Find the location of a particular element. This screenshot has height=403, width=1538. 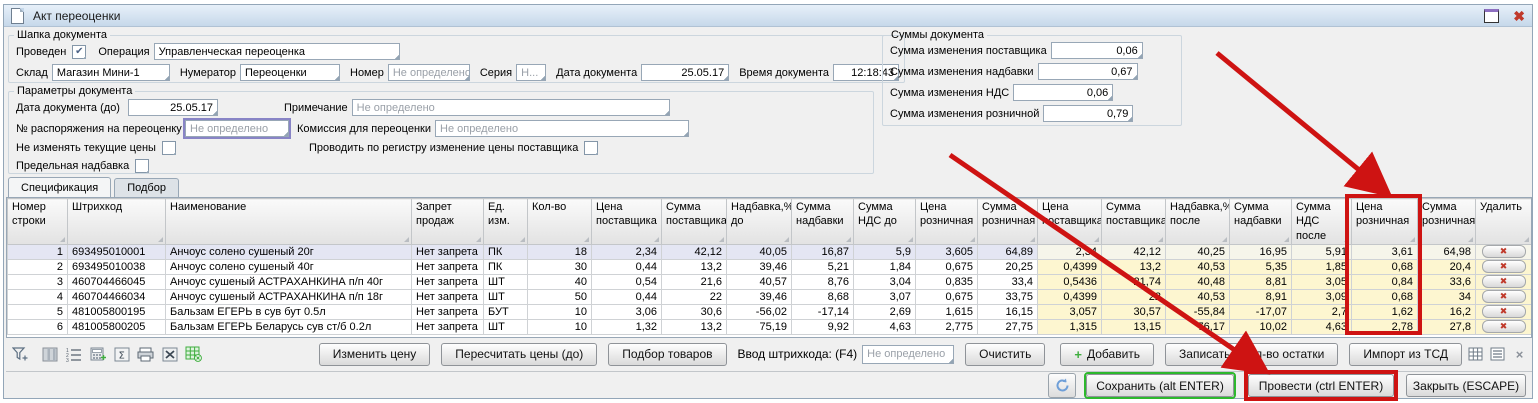

table-cell: 64,98 is located at coordinates (1446, 251).